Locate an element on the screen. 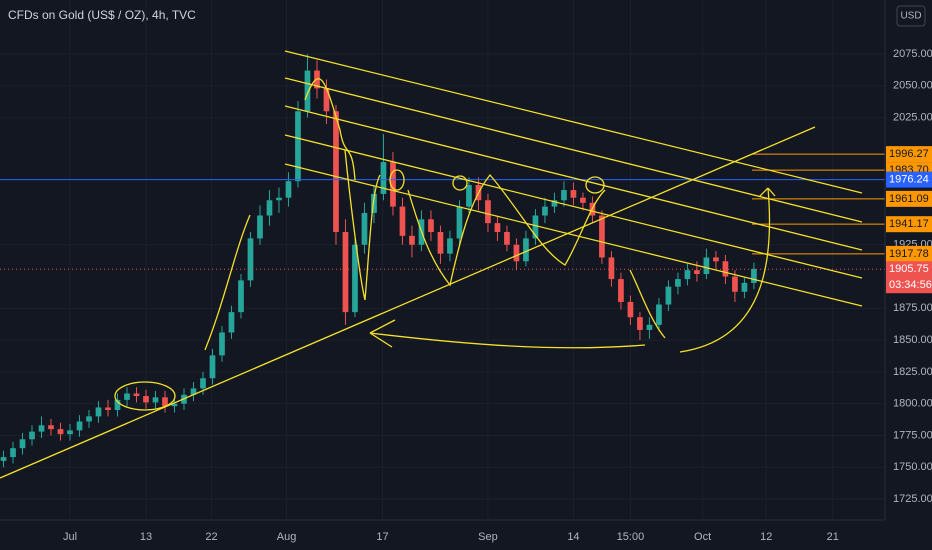 The width and height of the screenshot is (932, 550). y-tick-label: 1875.00 is located at coordinates (912, 308).